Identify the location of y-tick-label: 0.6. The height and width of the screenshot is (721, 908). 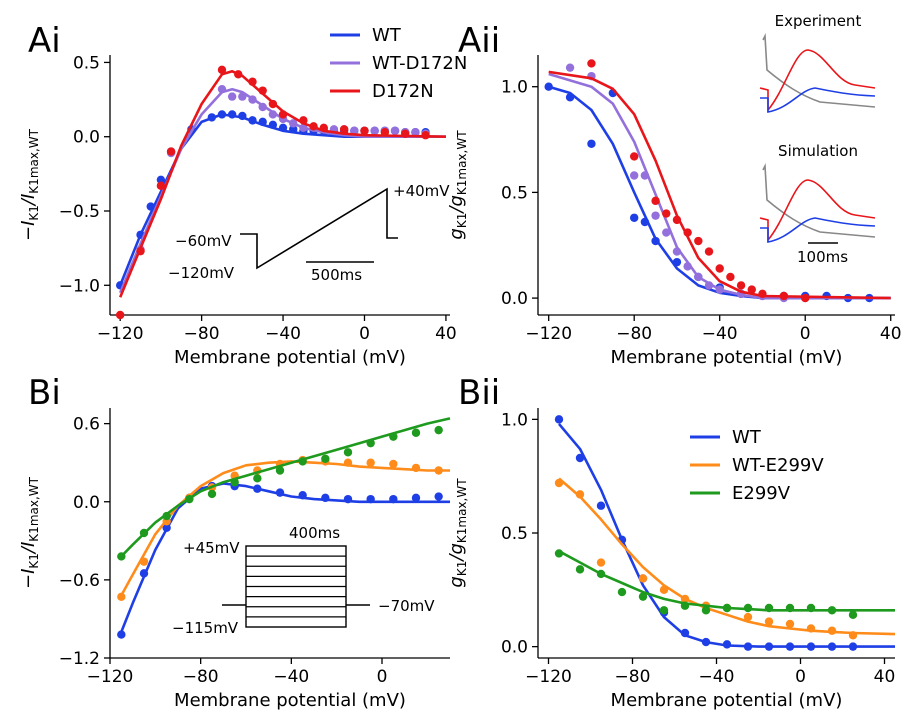
(86, 425).